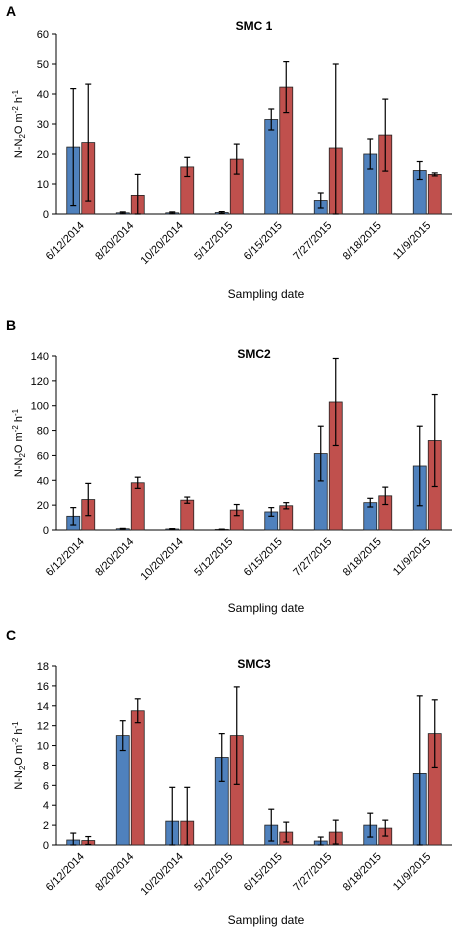 The image size is (459, 931). What do you see at coordinates (46, 826) in the screenshot?
I see `y-tick-label: 2` at bounding box center [46, 826].